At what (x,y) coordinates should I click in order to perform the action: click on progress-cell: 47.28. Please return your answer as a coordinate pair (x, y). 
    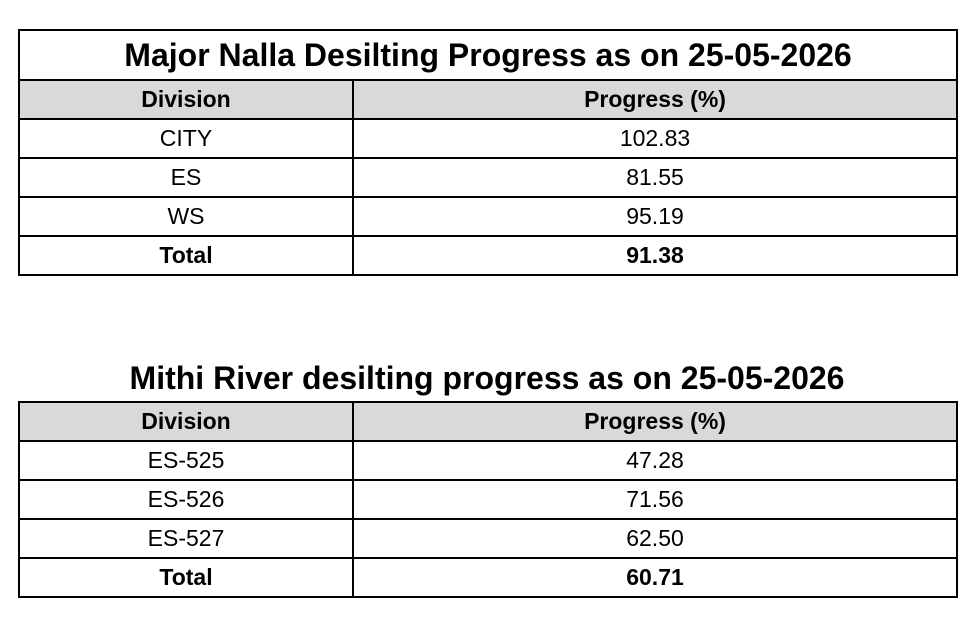
    Looking at the image, I should click on (655, 460).